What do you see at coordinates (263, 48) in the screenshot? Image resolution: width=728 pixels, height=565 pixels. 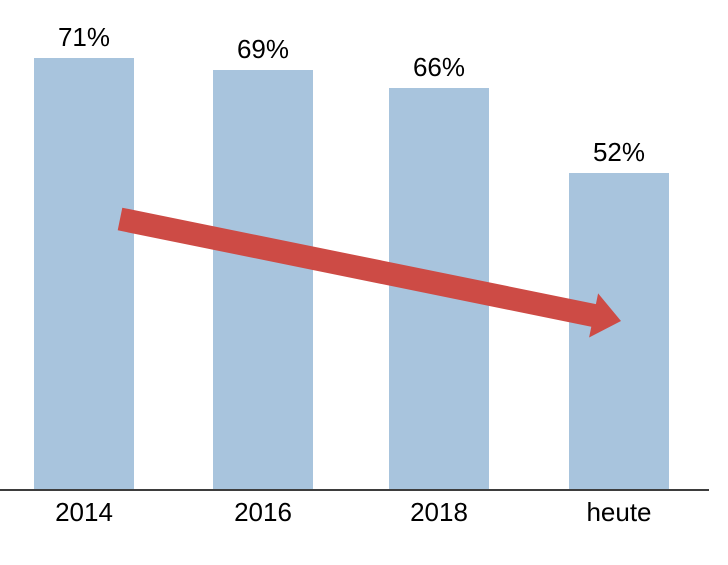 I see `bar-value-label: 69%` at bounding box center [263, 48].